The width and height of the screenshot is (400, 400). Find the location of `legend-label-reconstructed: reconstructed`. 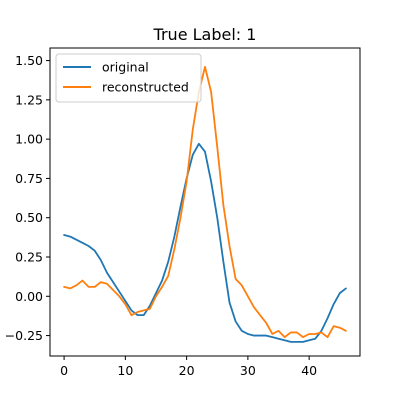

legend-label-reconstructed: reconstructed is located at coordinates (145, 87).